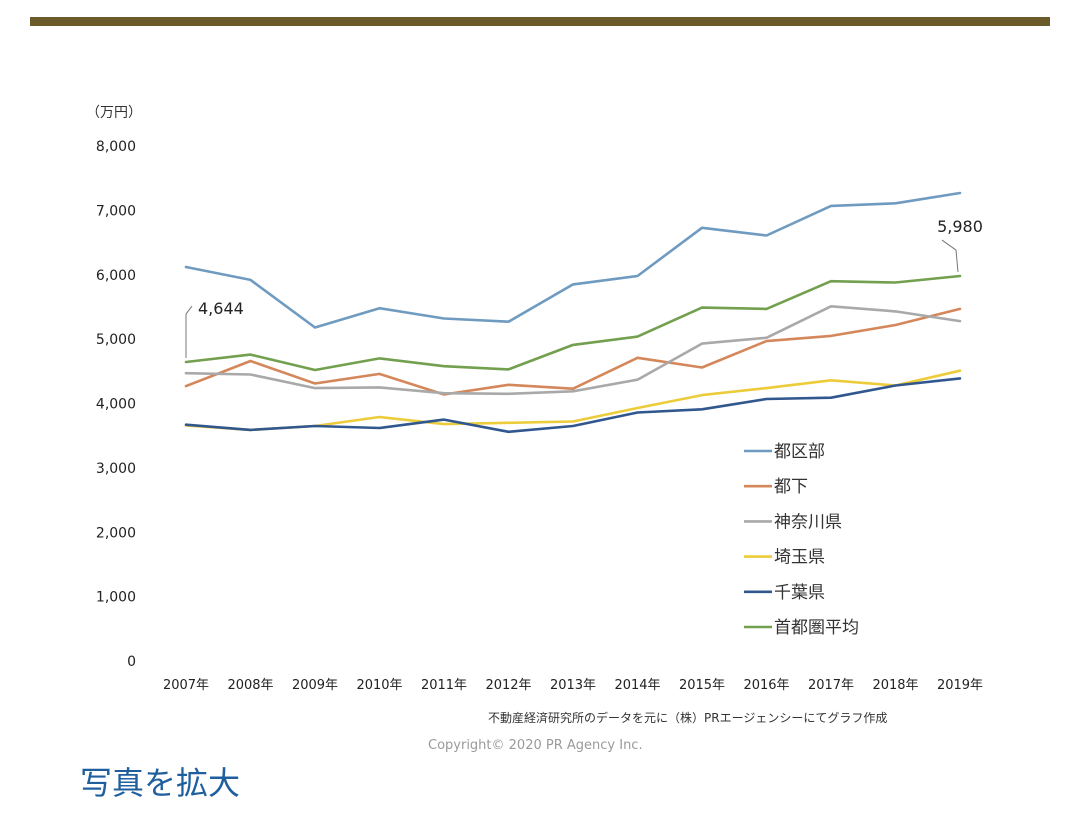  I want to click on x-tick-label: 2013年, so click(573, 685).